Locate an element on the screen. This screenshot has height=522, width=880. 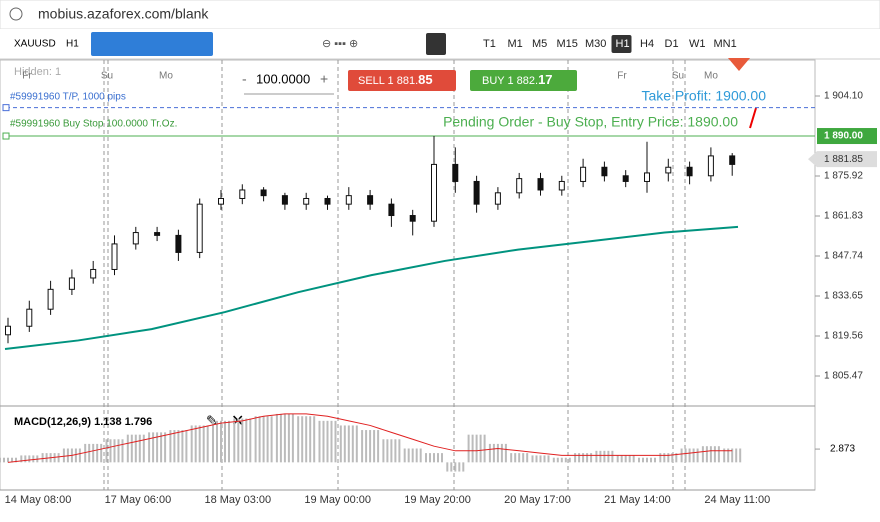
x-tick-label: 18 May 03:00 is located at coordinates (237, 500).